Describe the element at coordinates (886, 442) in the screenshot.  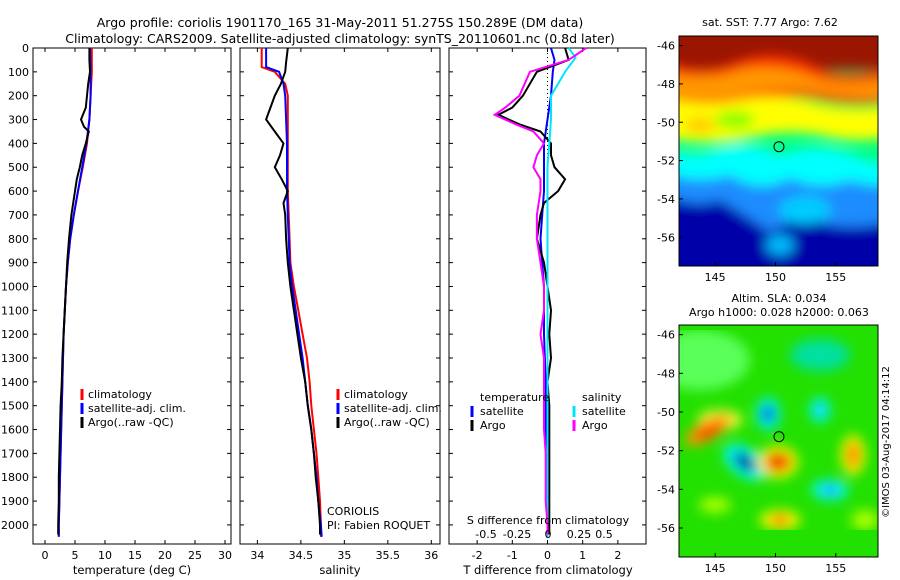
I see `imos-timestamp: ©IMOS 03-Aug-2017 04:14:12` at that location.